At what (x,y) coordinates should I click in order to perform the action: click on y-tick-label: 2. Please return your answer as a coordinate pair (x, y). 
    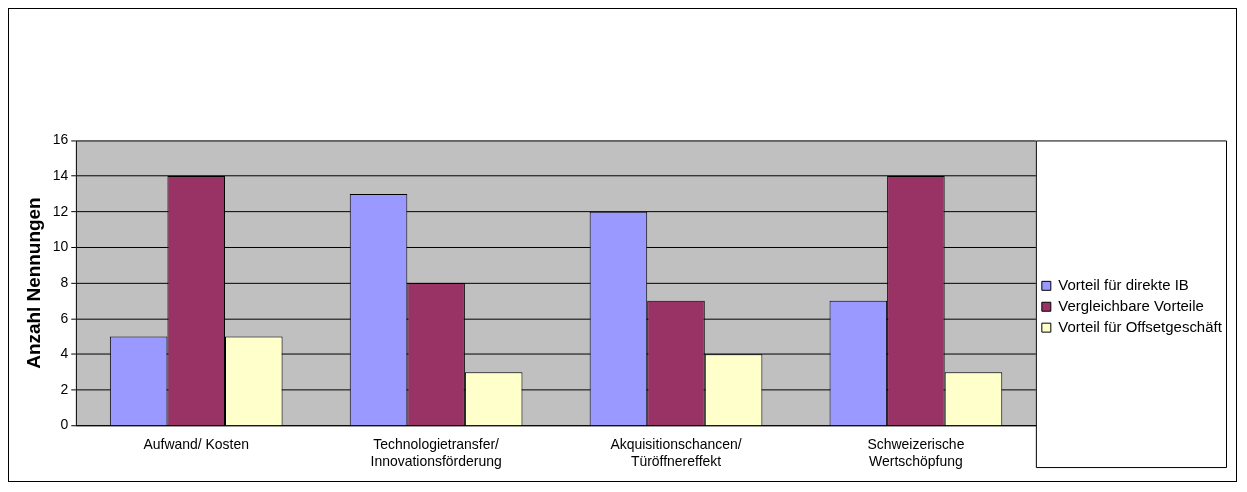
    Looking at the image, I should click on (64, 388).